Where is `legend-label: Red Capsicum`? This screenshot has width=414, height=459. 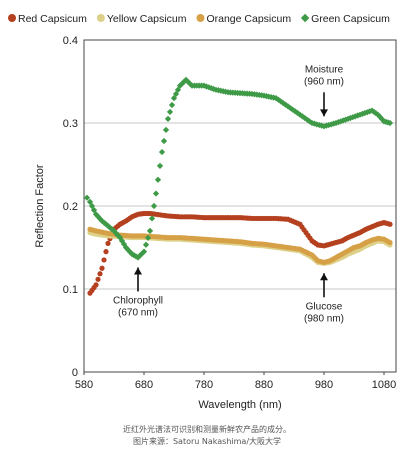 legend-label: Red Capsicum is located at coordinates (52, 19).